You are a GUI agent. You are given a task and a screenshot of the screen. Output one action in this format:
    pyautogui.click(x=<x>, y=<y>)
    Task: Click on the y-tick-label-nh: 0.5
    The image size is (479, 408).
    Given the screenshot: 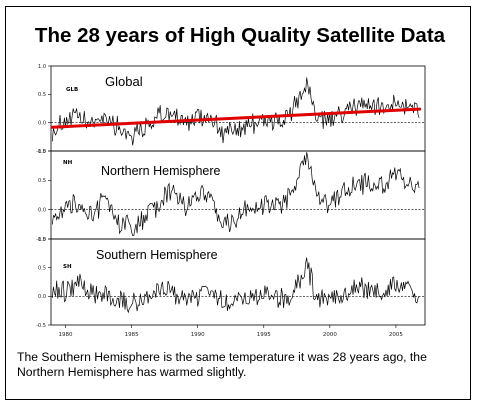 What is the action you would take?
    pyautogui.click(x=42, y=181)
    